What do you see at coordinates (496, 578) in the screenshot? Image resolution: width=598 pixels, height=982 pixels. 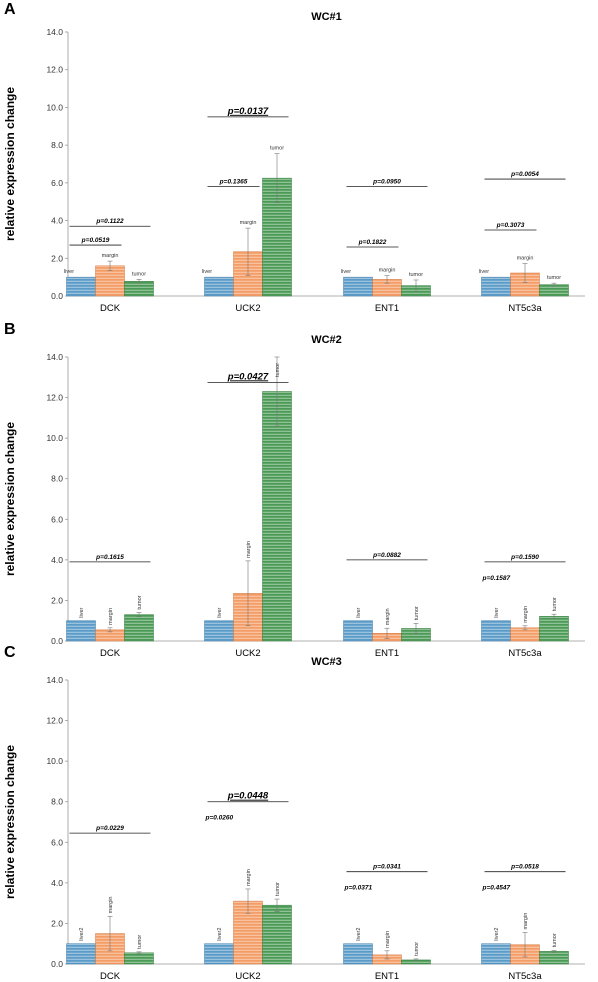 I see `p-value-label: p=0.1587` at bounding box center [496, 578].